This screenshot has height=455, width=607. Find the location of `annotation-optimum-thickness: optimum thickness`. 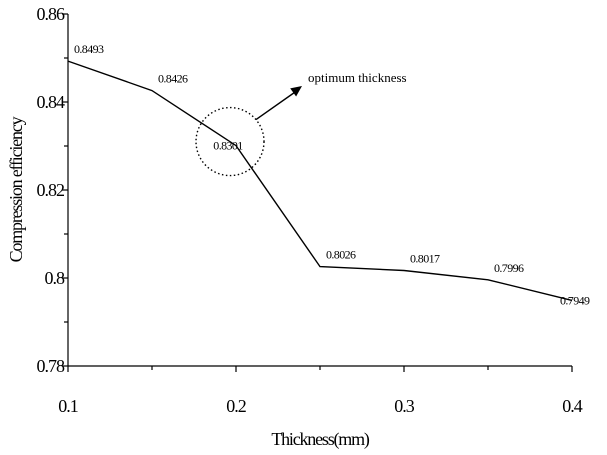

annotation-optimum-thickness: optimum thickness is located at coordinates (357, 77).